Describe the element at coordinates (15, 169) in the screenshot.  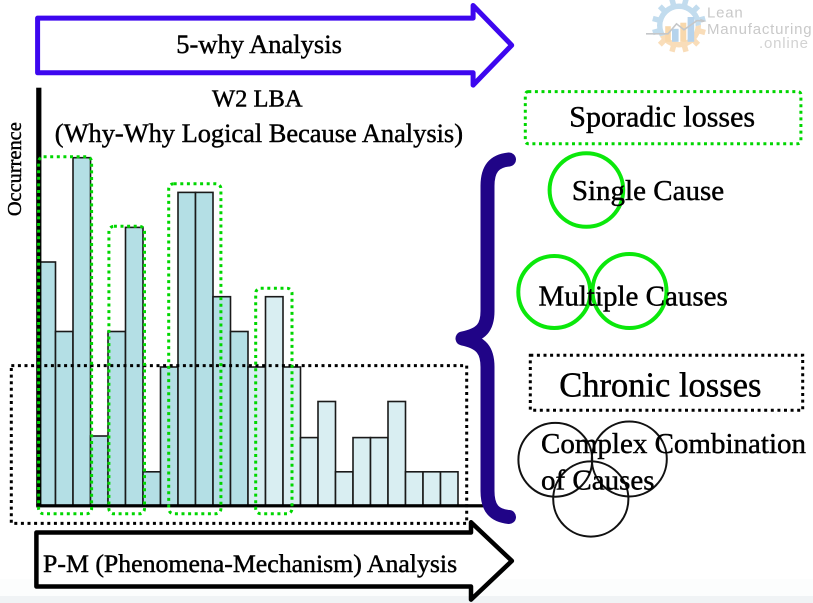
I see `svg-text: Occurrence` at that location.